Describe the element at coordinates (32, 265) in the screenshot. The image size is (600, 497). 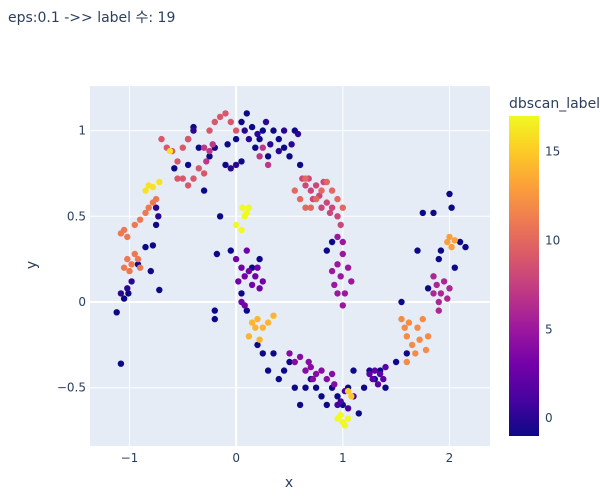
I see `y-axis-title: y` at that location.